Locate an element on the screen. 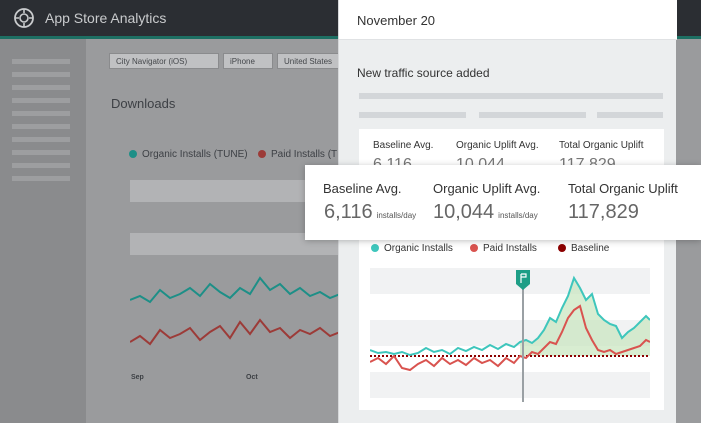  legend-organic-installs: Organic Installs is located at coordinates (412, 248).